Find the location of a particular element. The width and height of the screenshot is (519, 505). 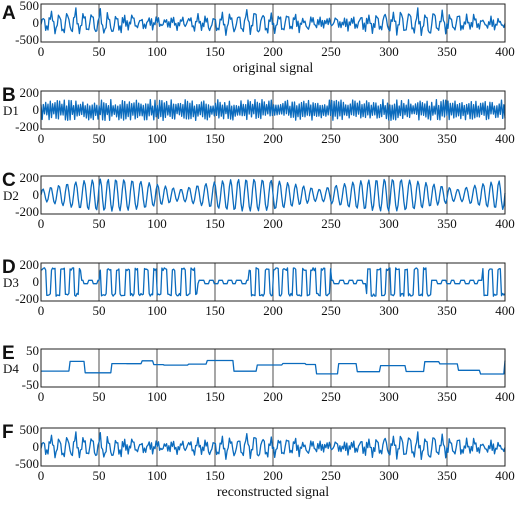

panel-letter: B is located at coordinates (9, 95).